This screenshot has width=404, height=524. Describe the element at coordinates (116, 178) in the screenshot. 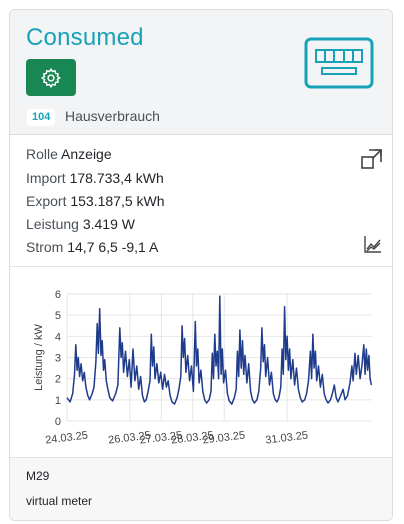

I see `import-value: 178.733,4 kWh` at that location.